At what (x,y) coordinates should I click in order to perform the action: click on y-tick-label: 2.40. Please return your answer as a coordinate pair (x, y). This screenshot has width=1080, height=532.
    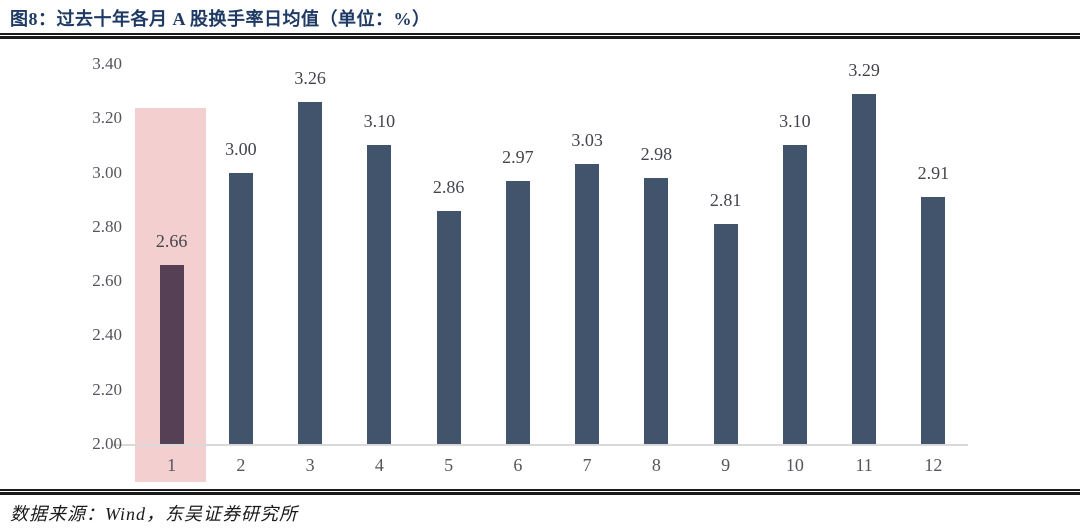
    Looking at the image, I should click on (107, 335).